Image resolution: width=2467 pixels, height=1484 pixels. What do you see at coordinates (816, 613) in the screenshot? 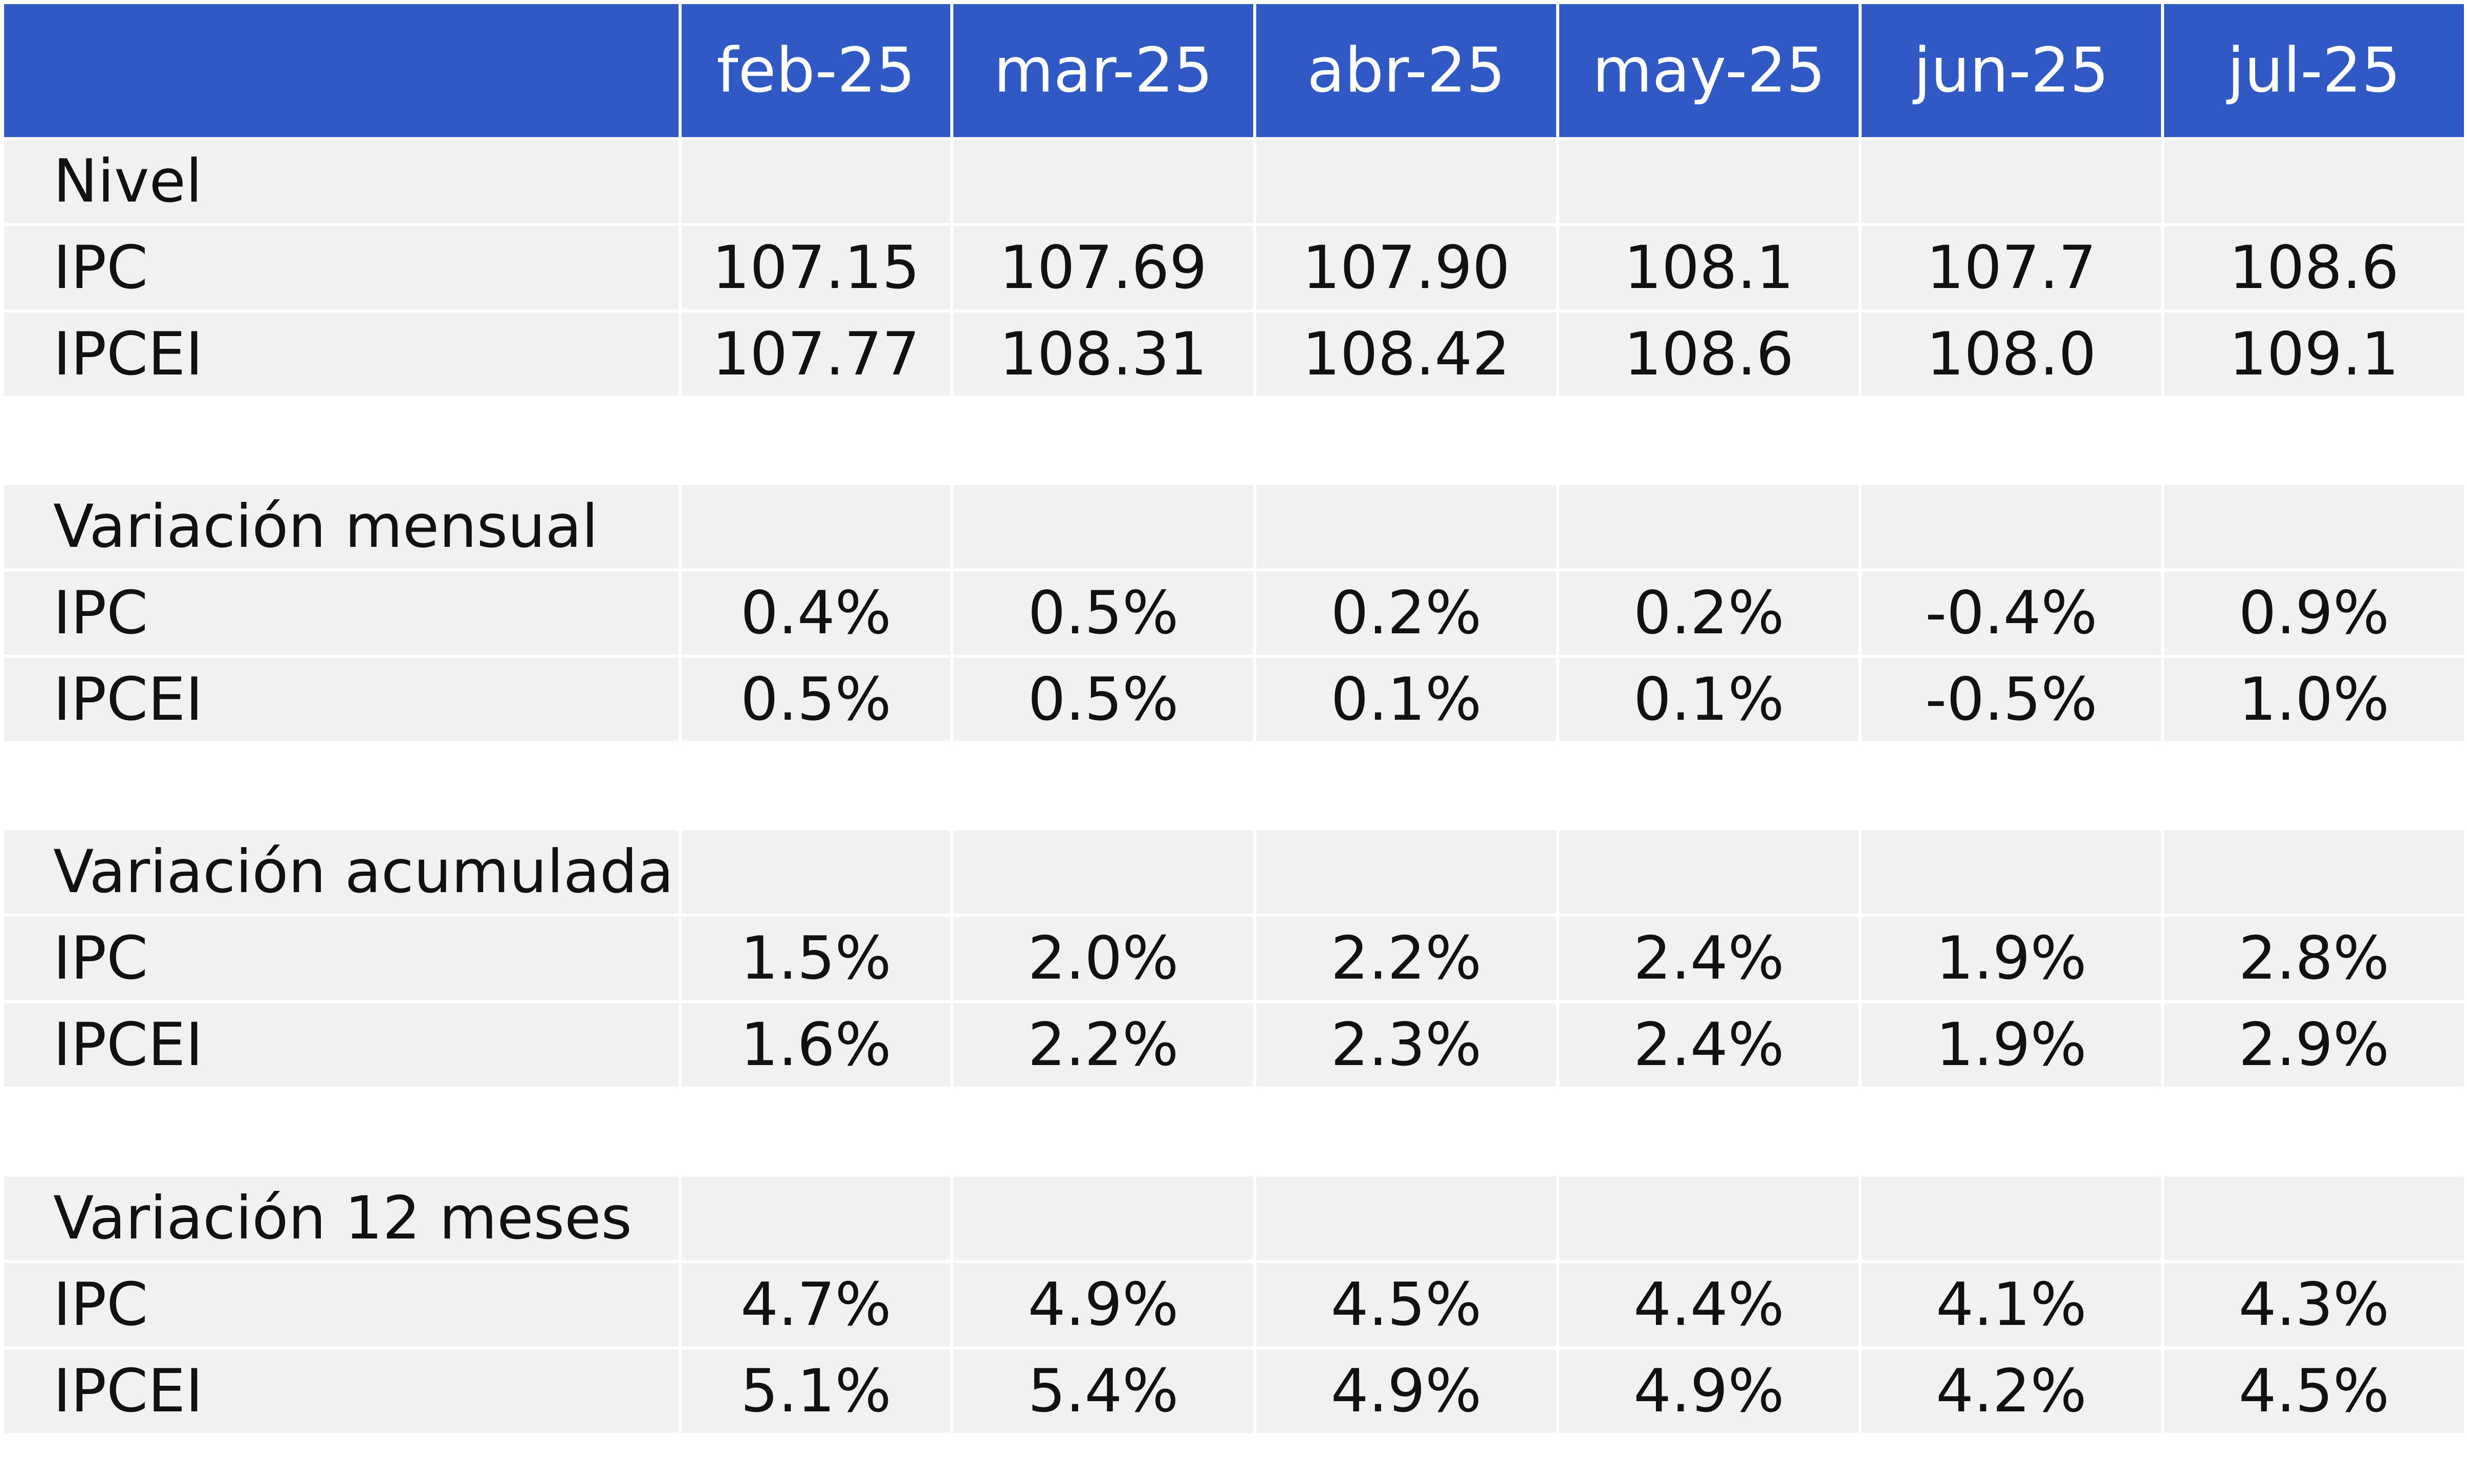
I see `table-value-cell: 0.4%` at bounding box center [816, 613].